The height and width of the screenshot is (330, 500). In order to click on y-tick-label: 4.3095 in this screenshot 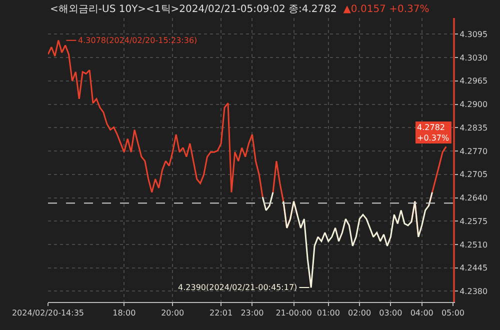, I will do `click(474, 34)`.